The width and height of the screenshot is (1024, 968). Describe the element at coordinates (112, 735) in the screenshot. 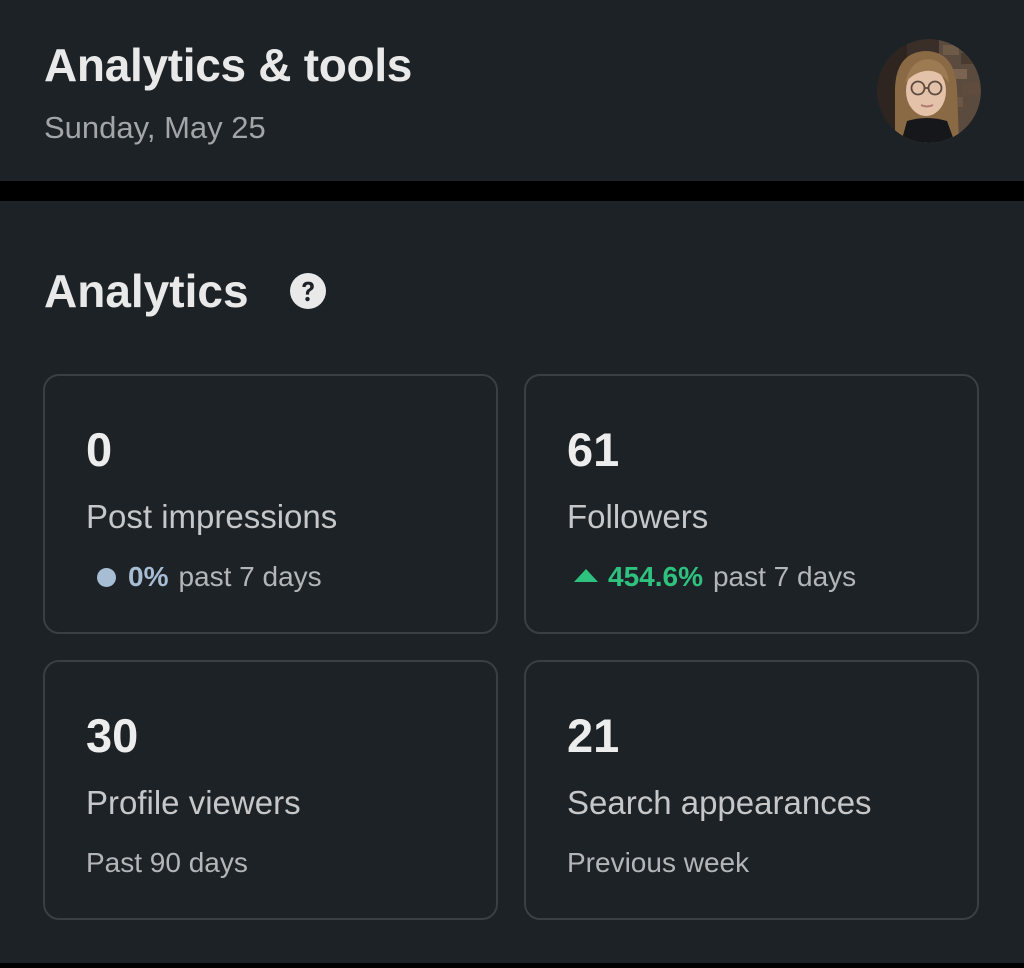

I see `profile-viewers-value: 30` at that location.